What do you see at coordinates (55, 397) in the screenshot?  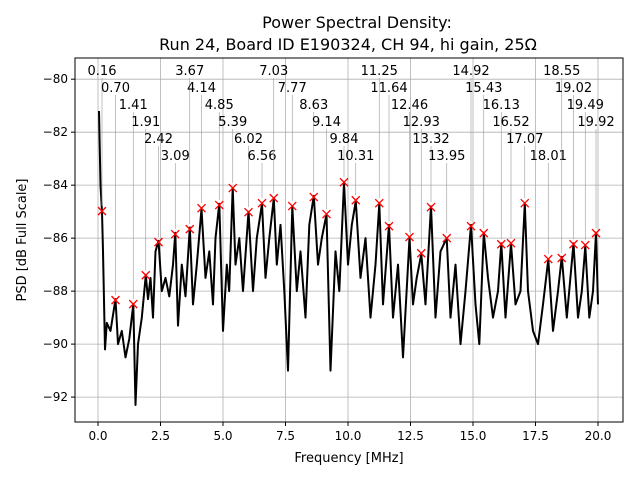 I see `y-tick-label: −92` at bounding box center [55, 397].